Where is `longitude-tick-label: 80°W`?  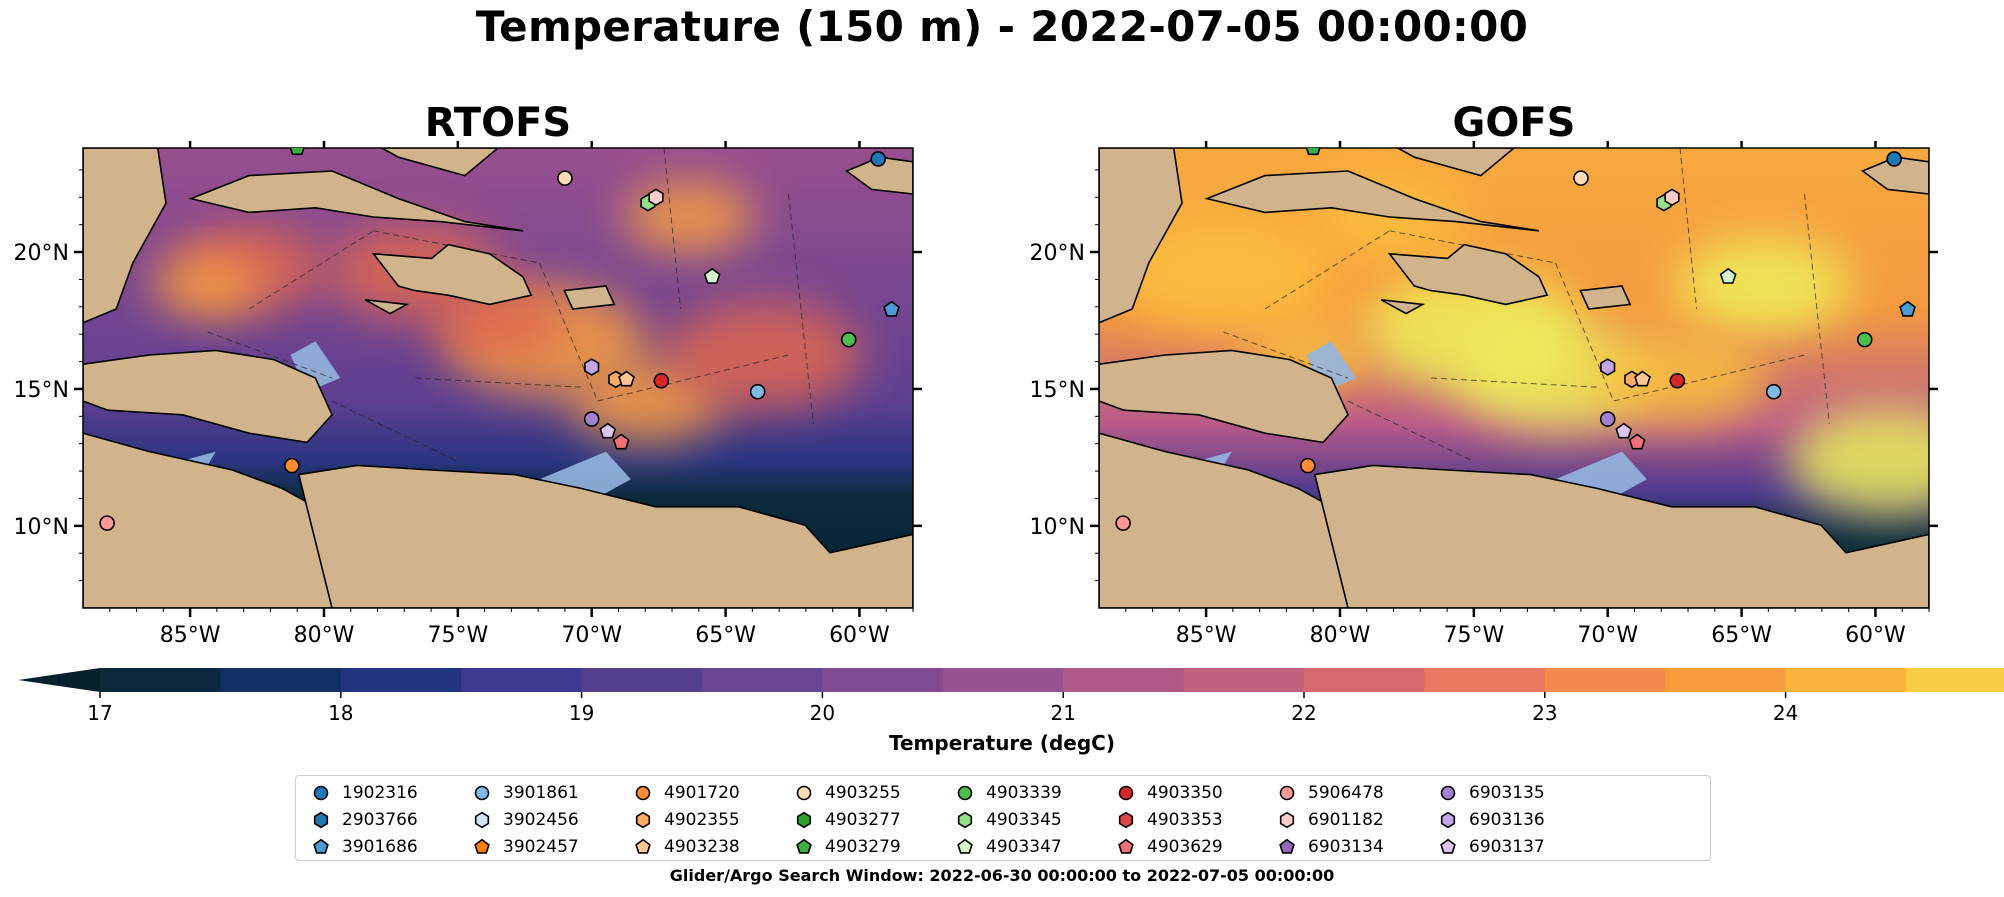
longitude-tick-label: 80°W is located at coordinates (324, 635).